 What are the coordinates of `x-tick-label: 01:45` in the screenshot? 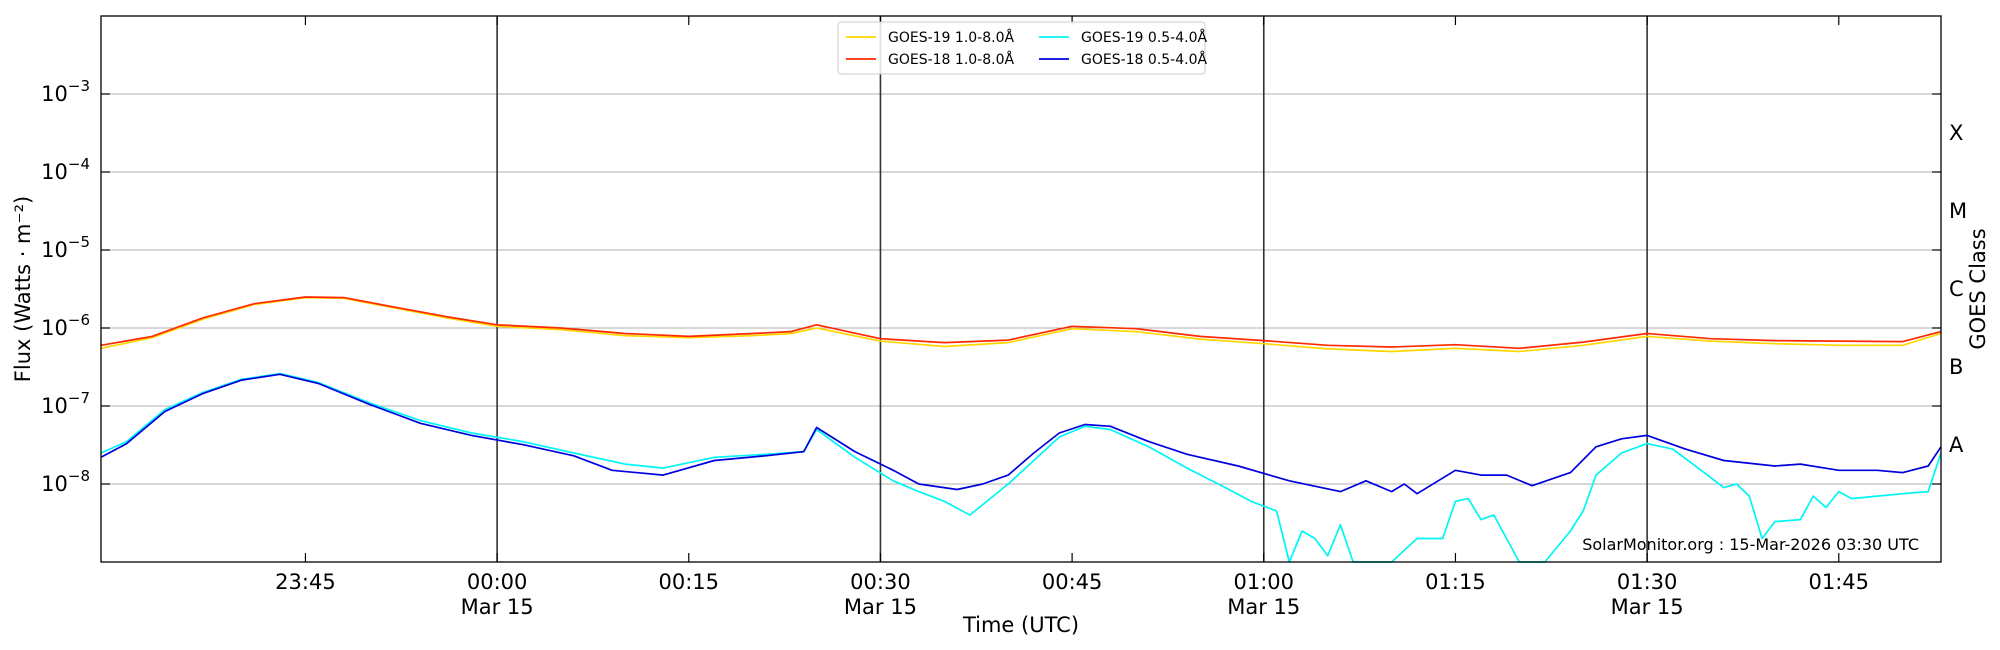 It's located at (1839, 582).